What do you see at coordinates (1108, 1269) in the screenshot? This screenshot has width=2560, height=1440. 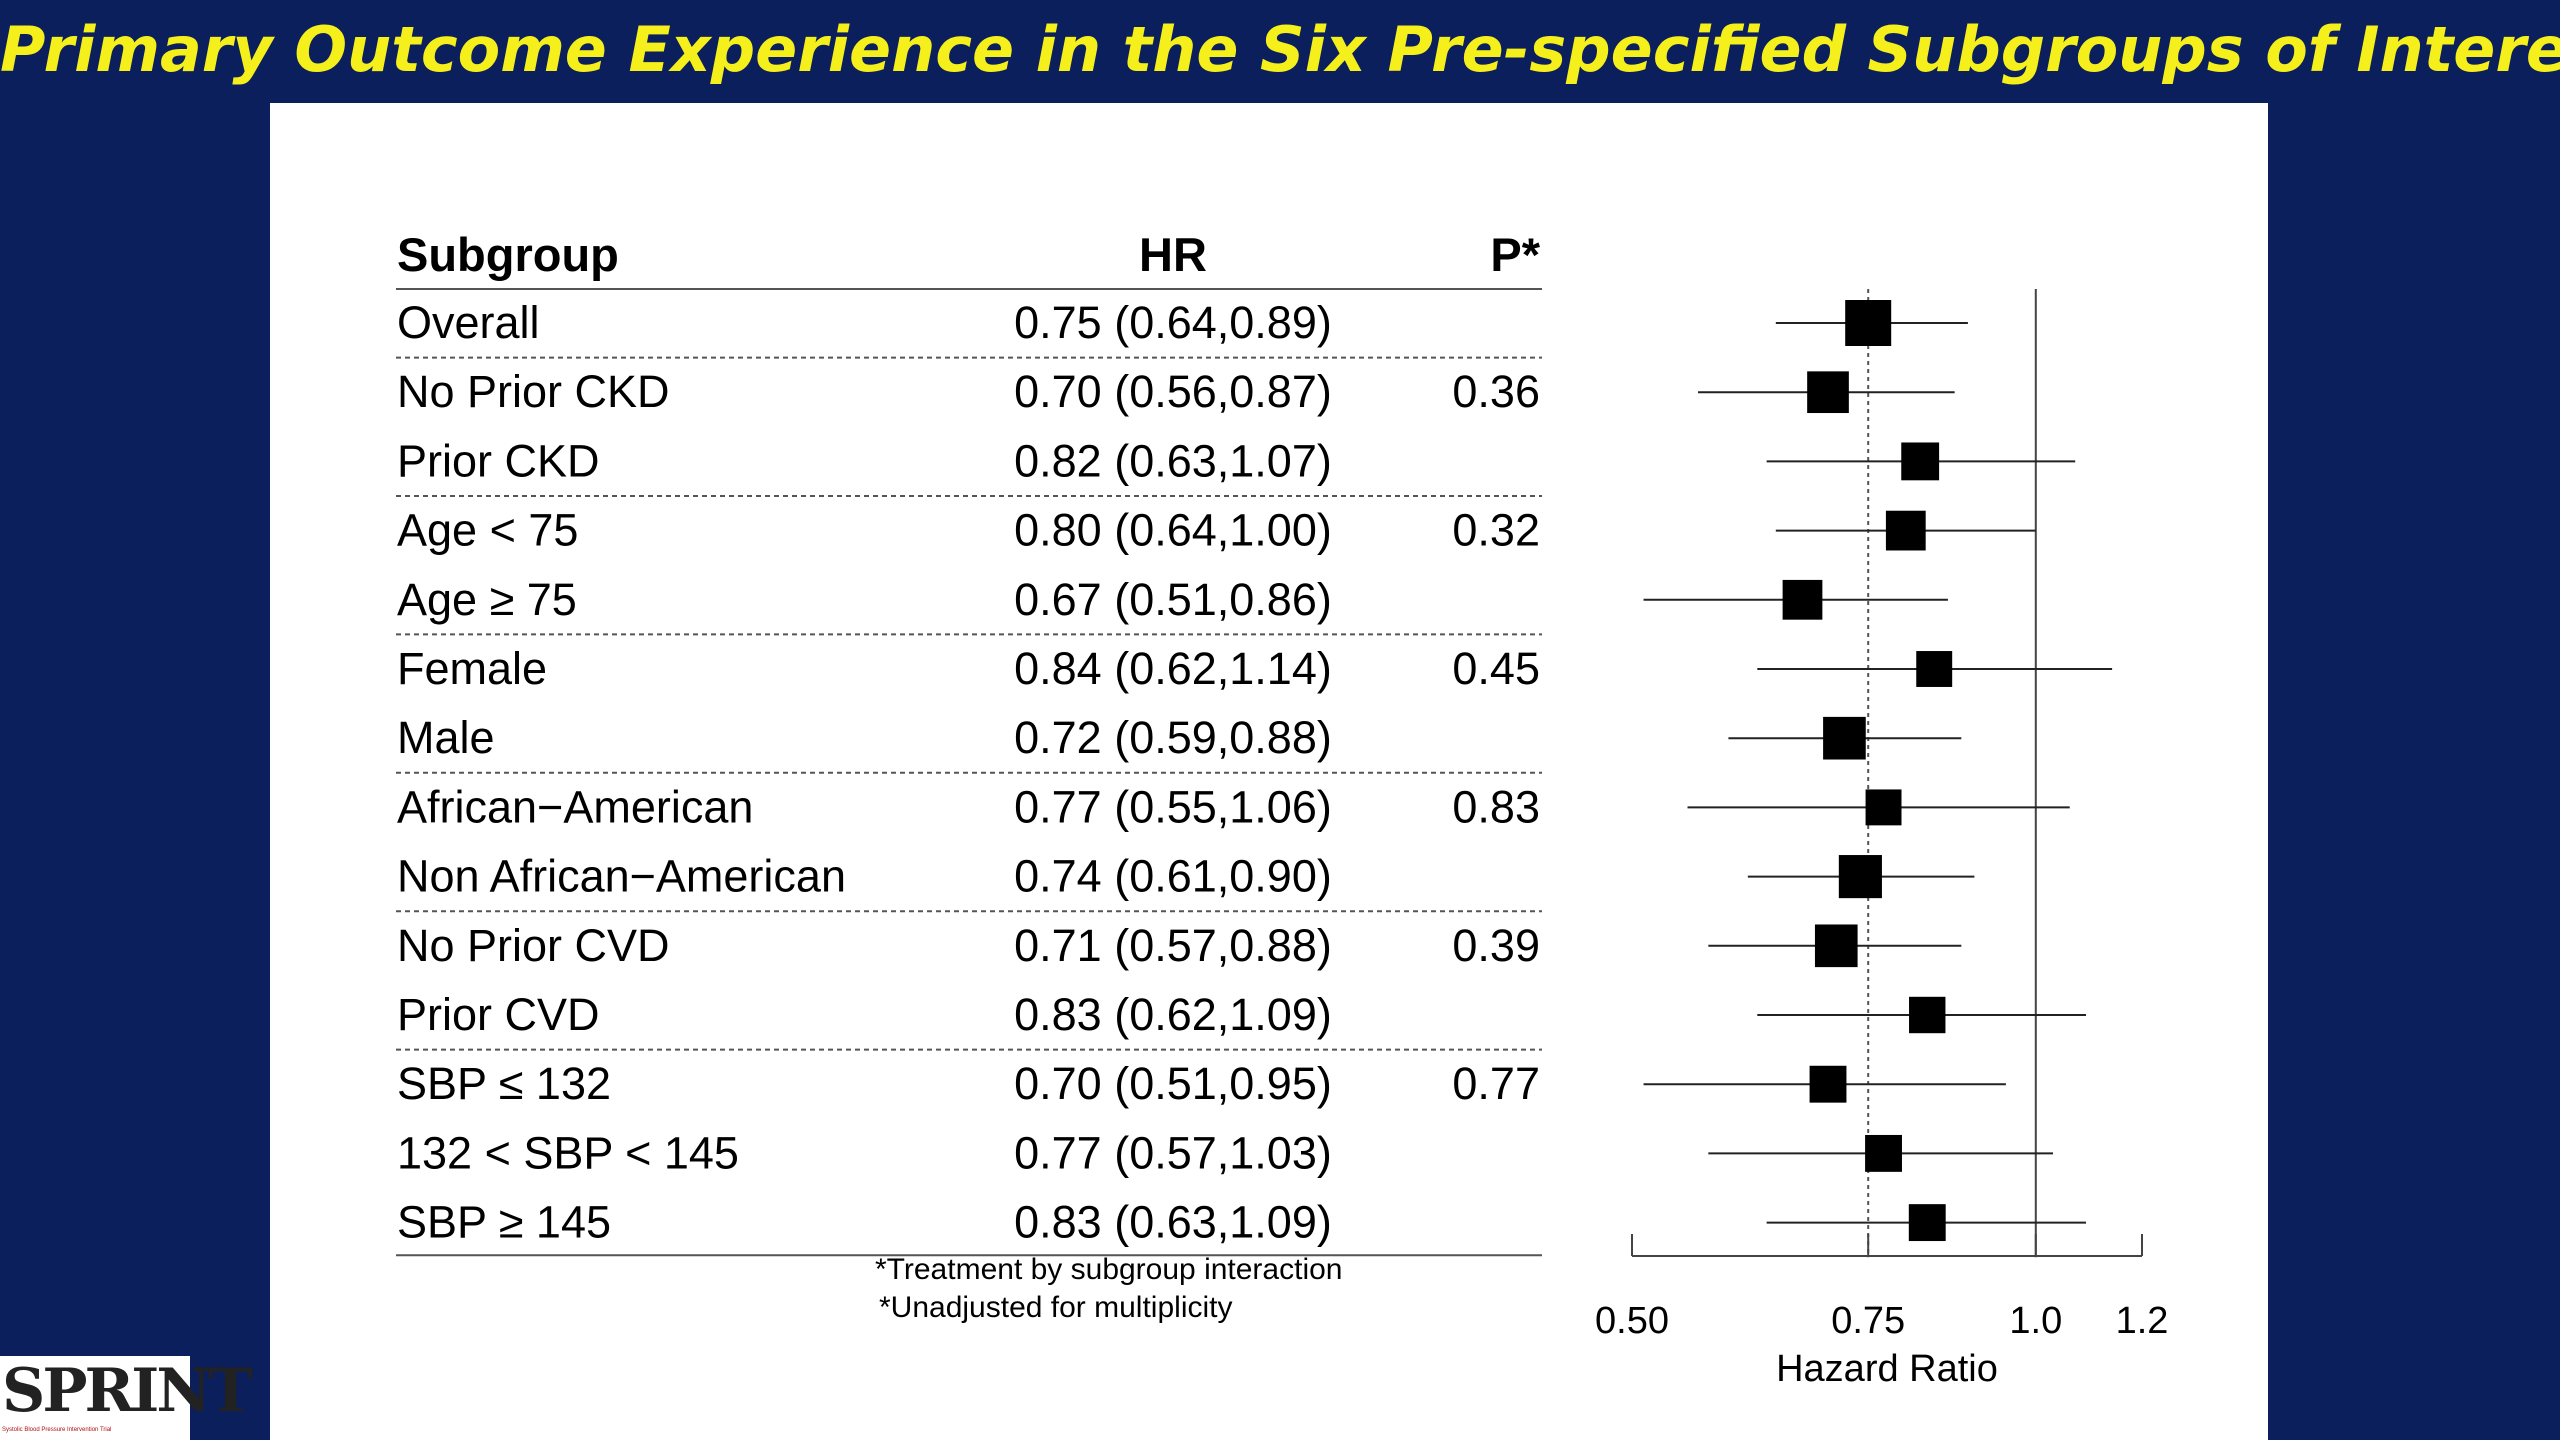 I see `footnote-interaction: *Treatment by subgroup interaction` at bounding box center [1108, 1269].